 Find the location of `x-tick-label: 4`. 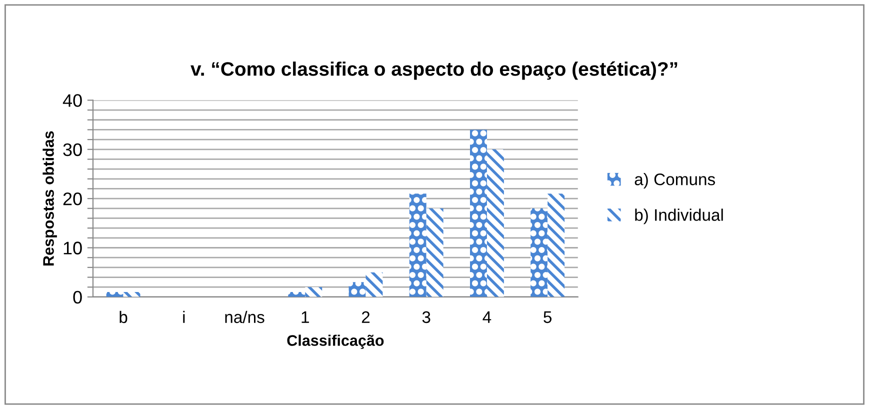

x-tick-label: 4 is located at coordinates (487, 317).